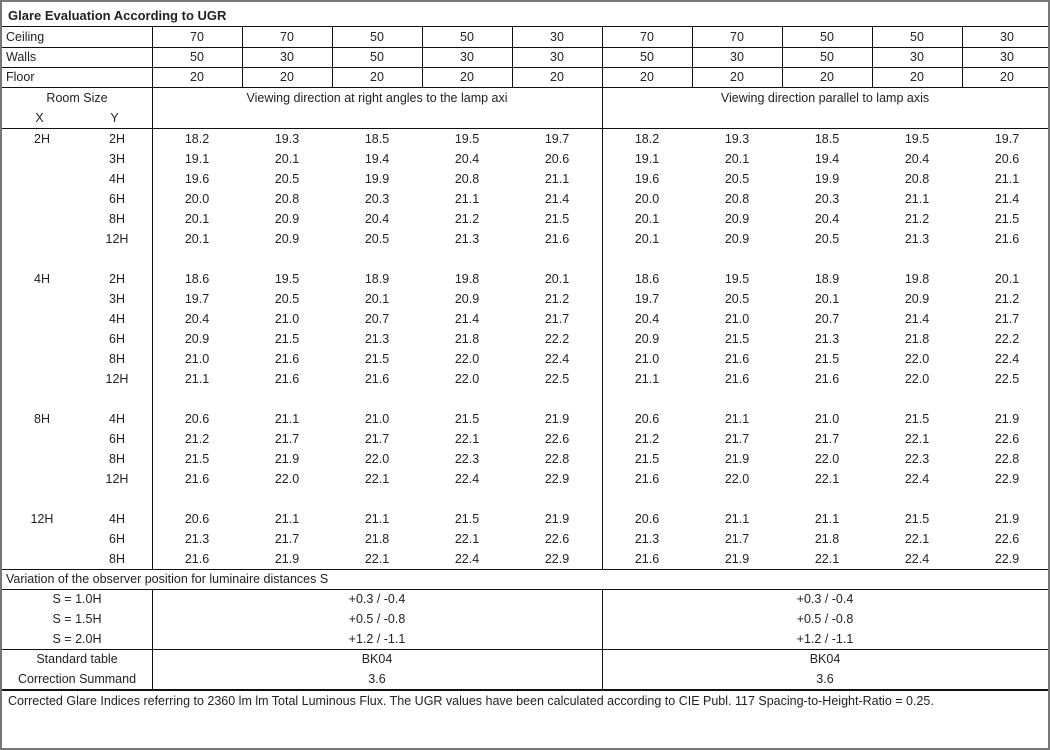 This screenshot has height=750, width=1050. What do you see at coordinates (42, 139) in the screenshot?
I see `room-x-value: 2H` at bounding box center [42, 139].